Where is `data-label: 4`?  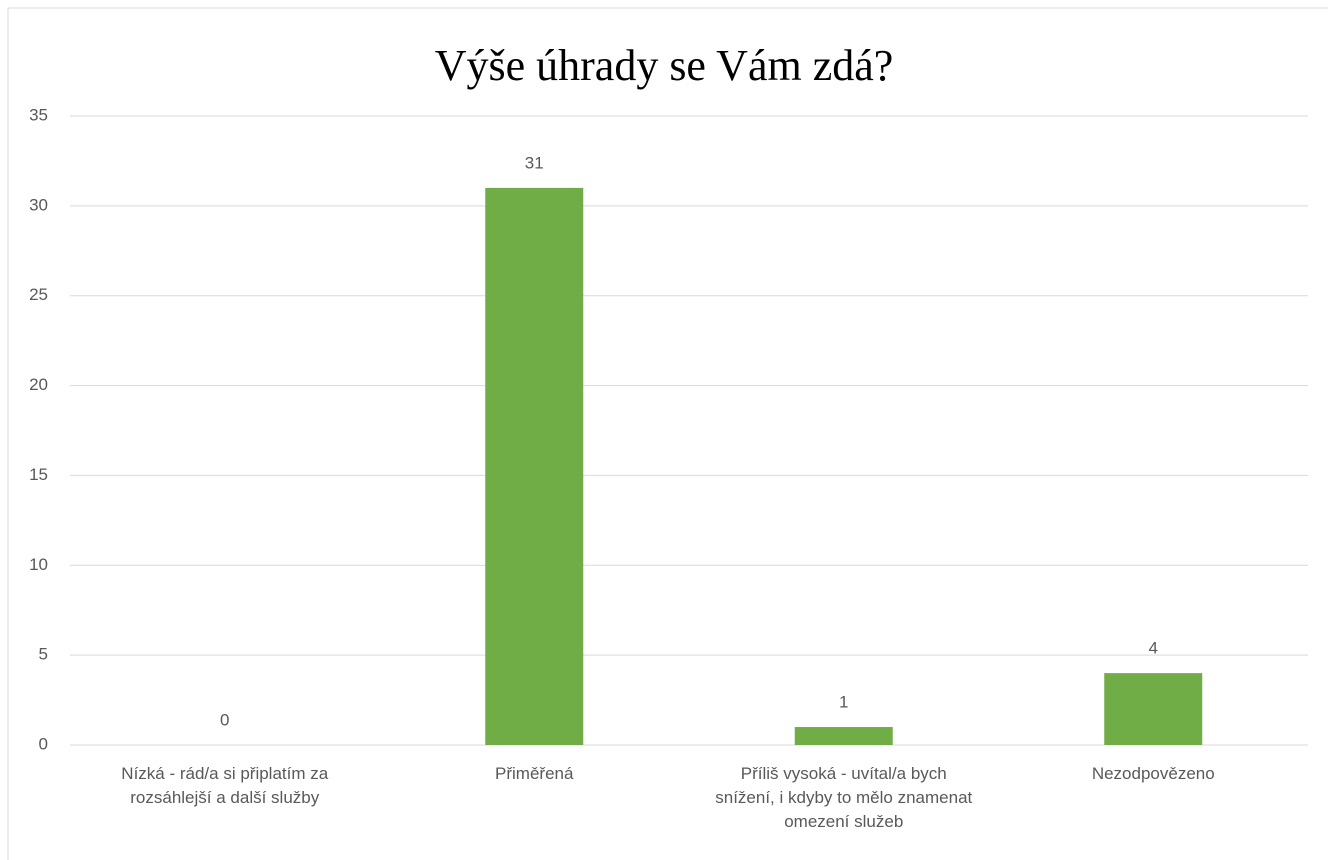
data-label: 4 is located at coordinates (1153, 648).